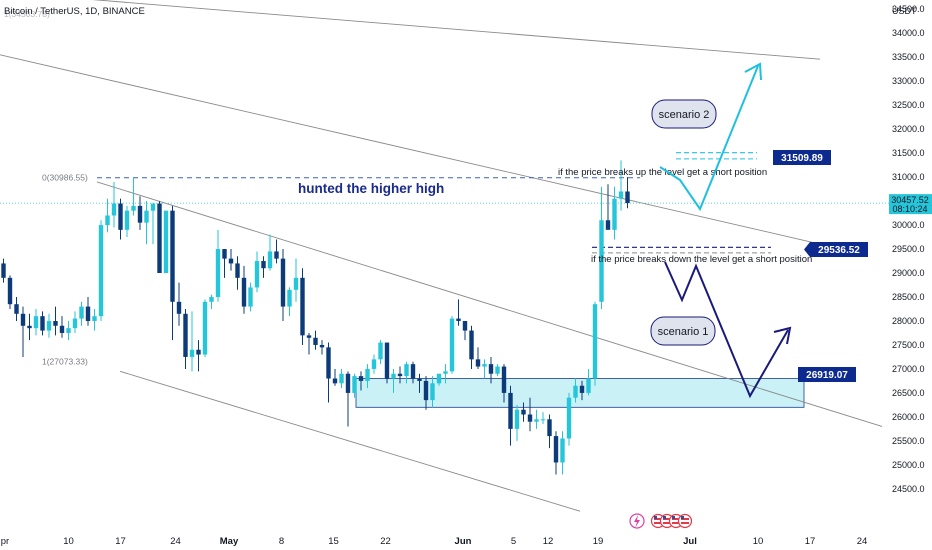 The height and width of the screenshot is (550, 932). I want to click on scenario-2-arrowhead, so click(753, 71).